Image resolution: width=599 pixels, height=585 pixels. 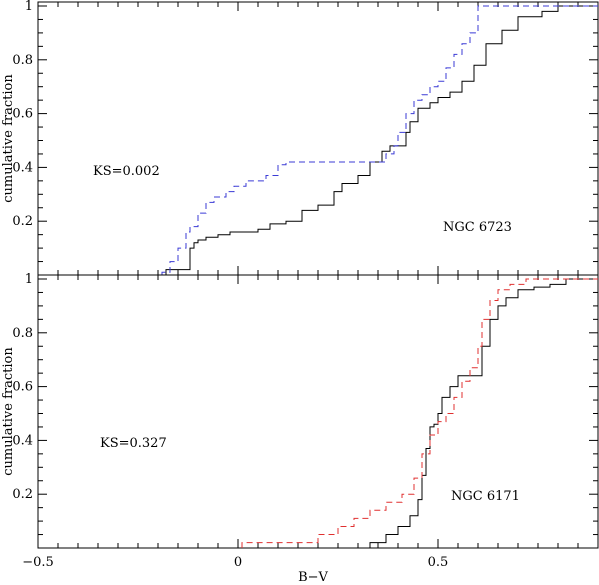 I want to click on x-tick-label: 0, so click(x=238, y=562).